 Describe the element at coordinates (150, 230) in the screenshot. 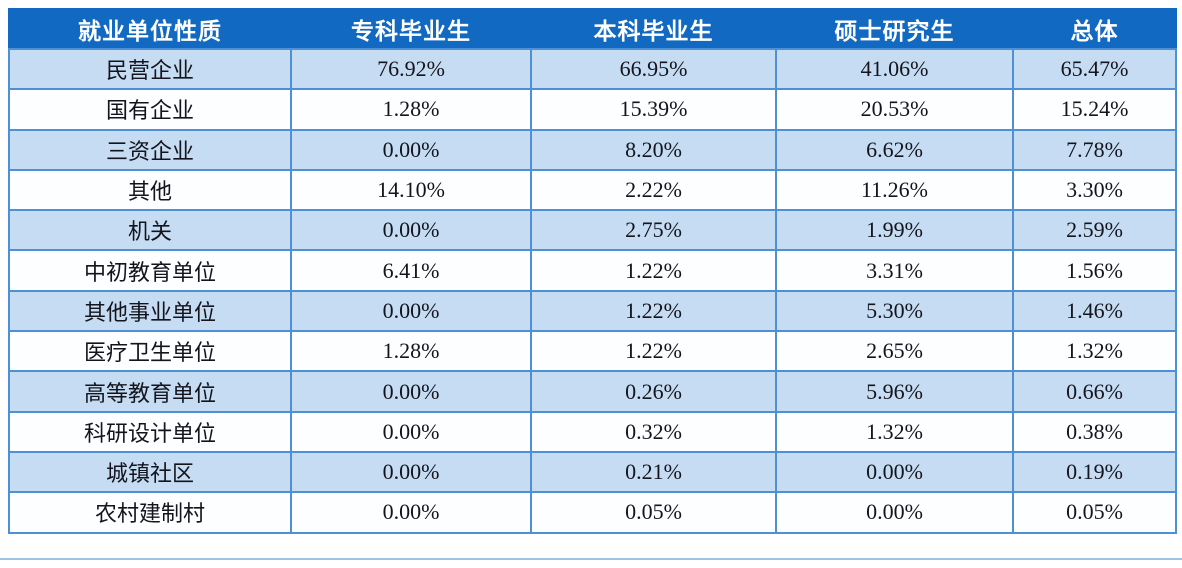

I see `row-label: 机关` at that location.